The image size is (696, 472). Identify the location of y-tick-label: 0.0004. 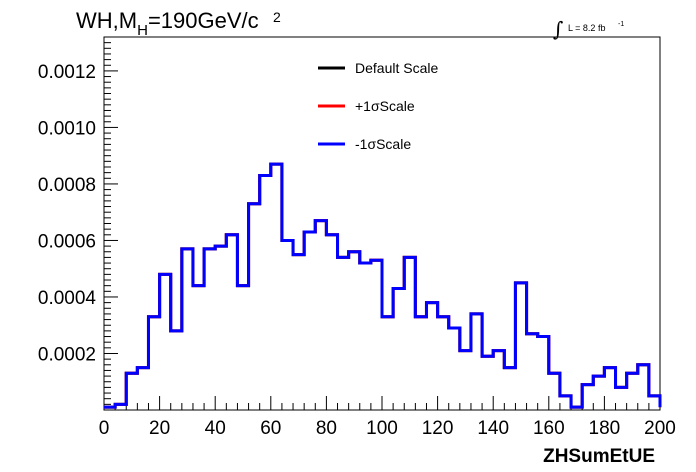
(67, 298).